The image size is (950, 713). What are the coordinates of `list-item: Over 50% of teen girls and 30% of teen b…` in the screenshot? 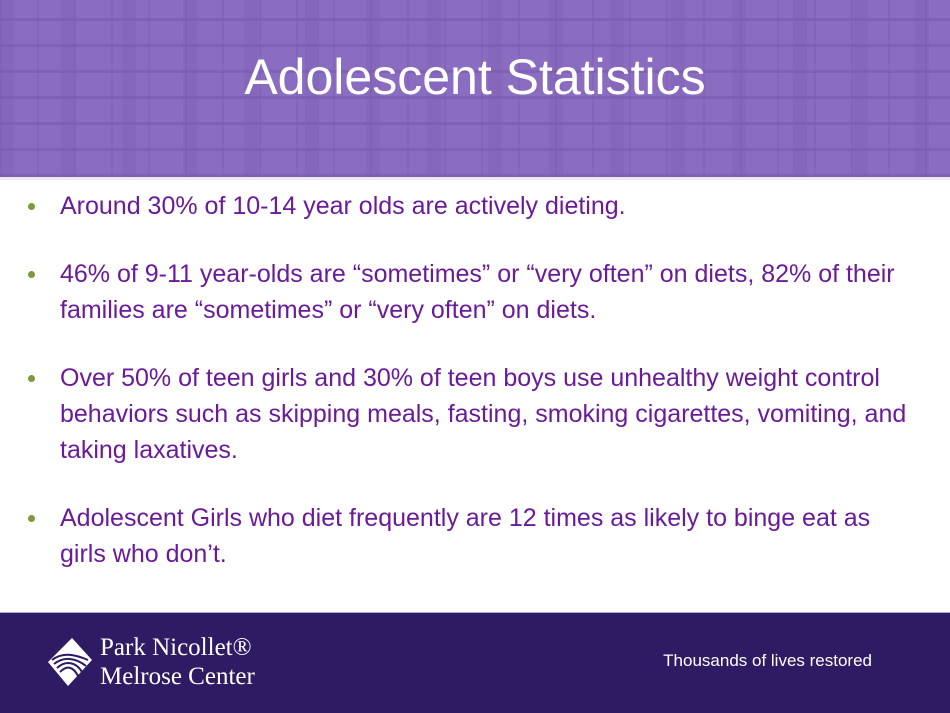 It's located at (468, 414).